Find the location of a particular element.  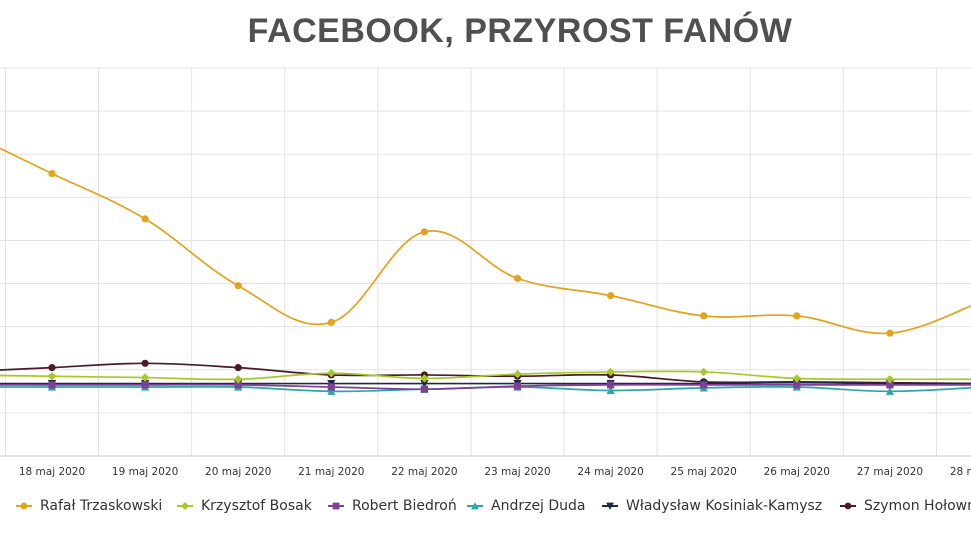

legend-label: Krzysztof Bosak is located at coordinates (256, 506).